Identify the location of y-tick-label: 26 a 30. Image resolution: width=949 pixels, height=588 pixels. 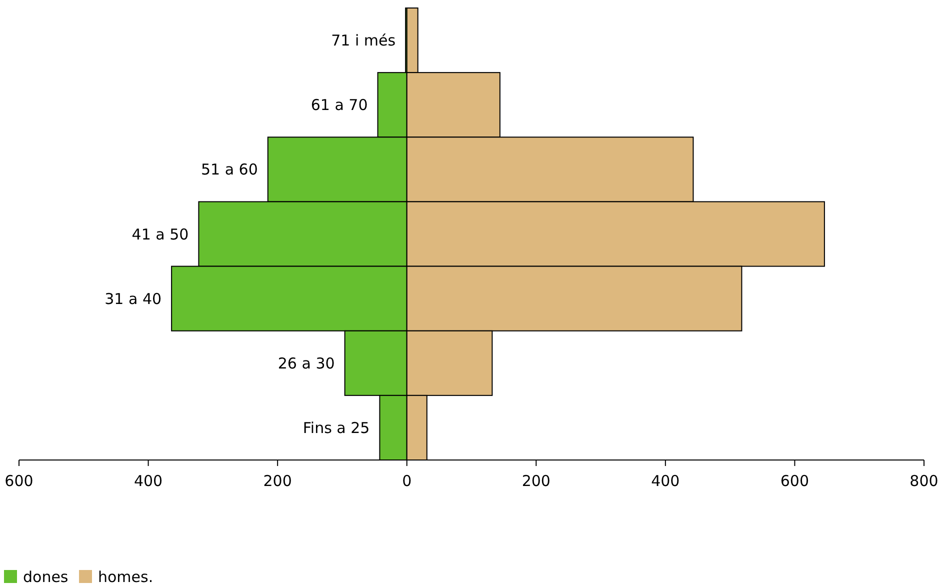
(306, 363).